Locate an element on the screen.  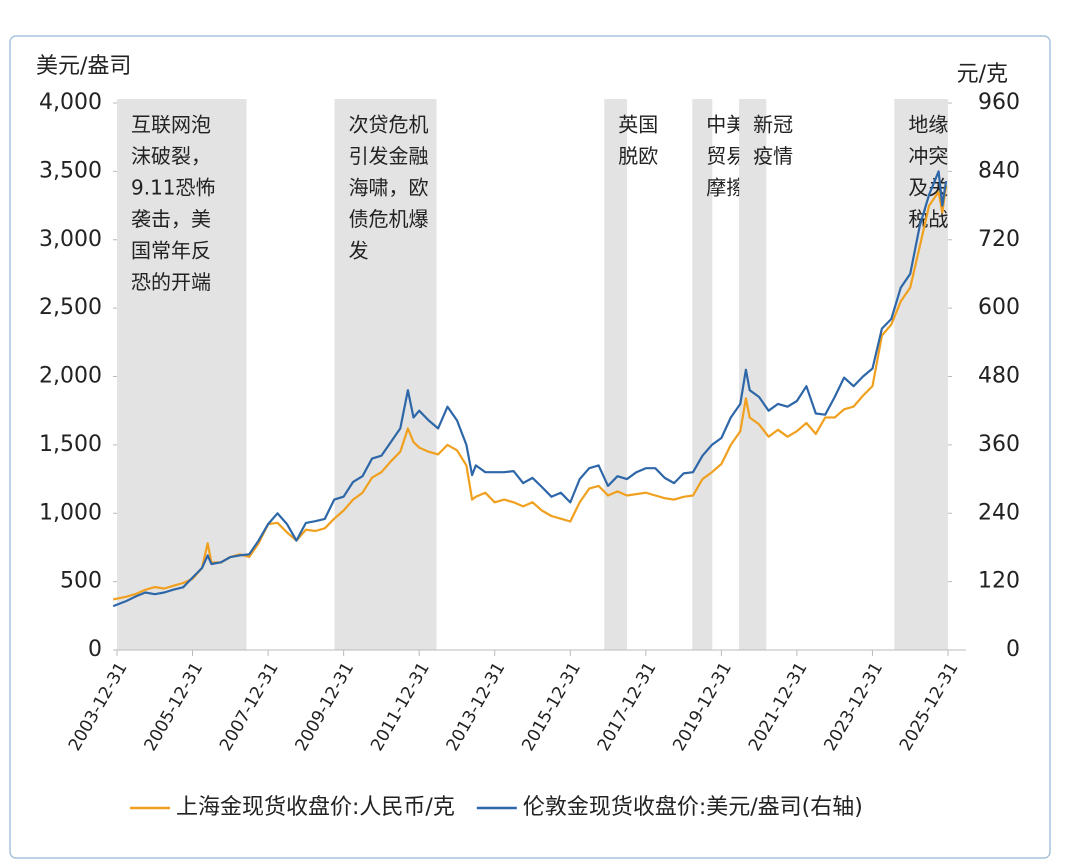
annotation: 沫破裂， is located at coordinates (171, 156).